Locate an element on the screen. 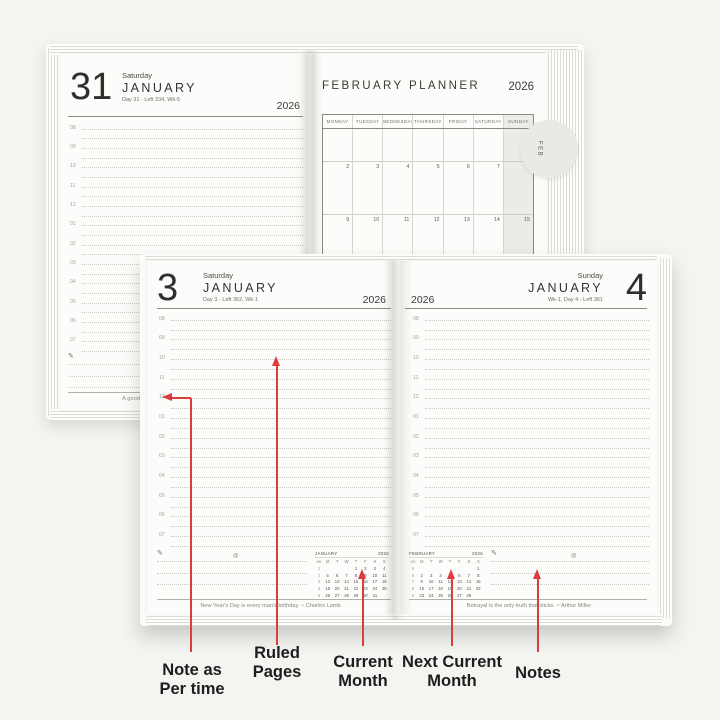 The width and height of the screenshot is (720, 720). planner-day-cell: 11 is located at coordinates (398, 241).